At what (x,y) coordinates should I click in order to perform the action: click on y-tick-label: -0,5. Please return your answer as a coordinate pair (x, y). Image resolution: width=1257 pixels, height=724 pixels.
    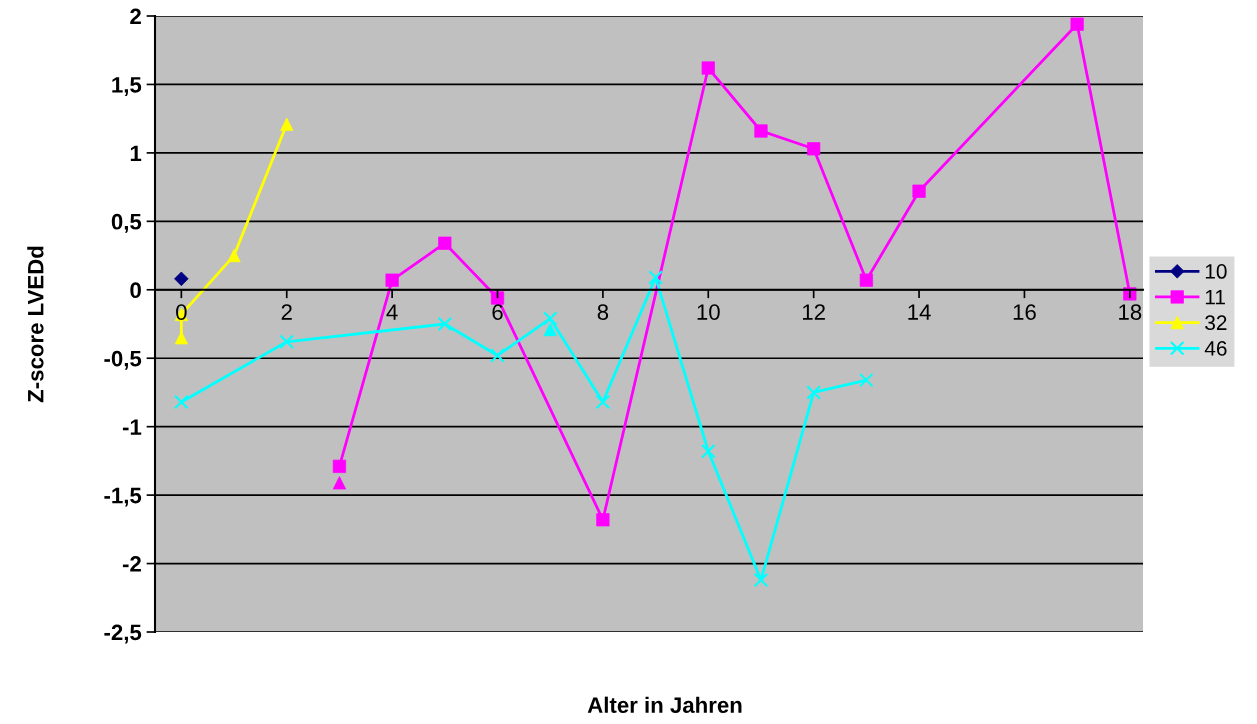
    Looking at the image, I should click on (123, 360).